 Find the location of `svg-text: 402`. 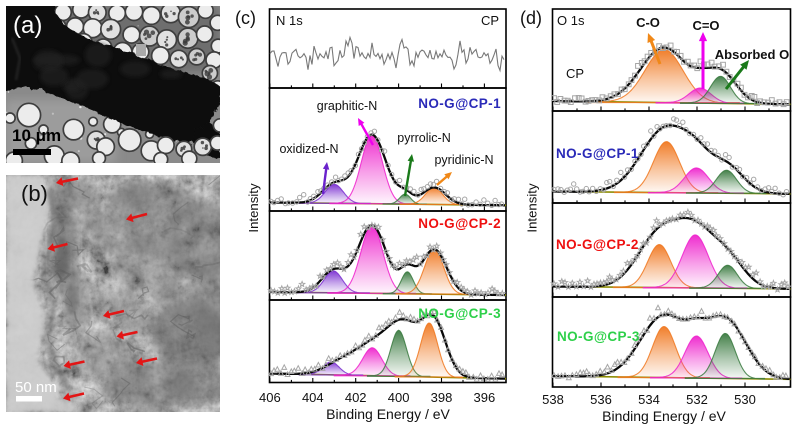

svg-text: 402 is located at coordinates (356, 397).